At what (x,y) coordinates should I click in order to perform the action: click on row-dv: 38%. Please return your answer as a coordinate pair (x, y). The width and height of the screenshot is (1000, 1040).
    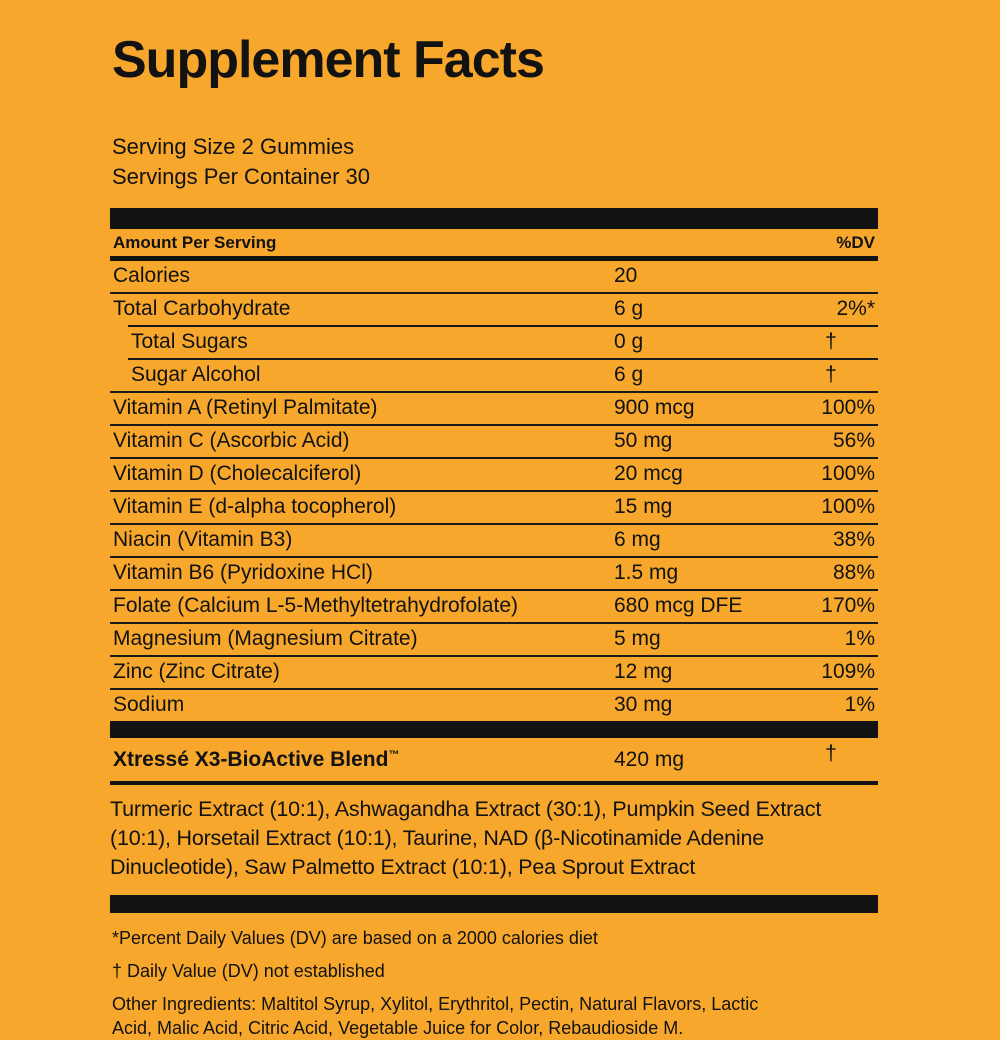
    Looking at the image, I should click on (853, 539).